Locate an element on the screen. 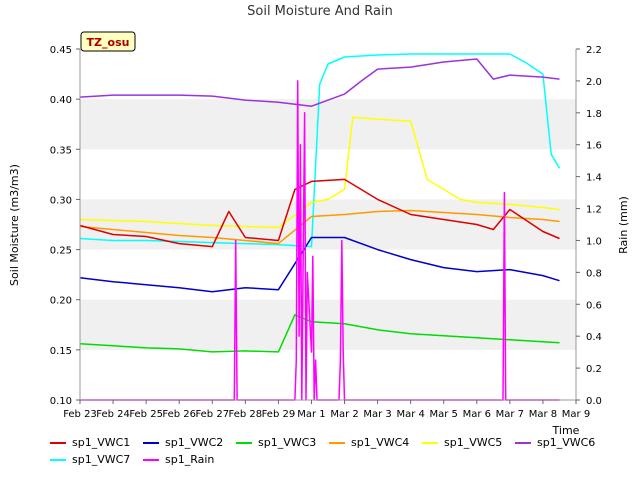 The image size is (640, 480). legend-item: sp1_VWC7 is located at coordinates (90, 459).